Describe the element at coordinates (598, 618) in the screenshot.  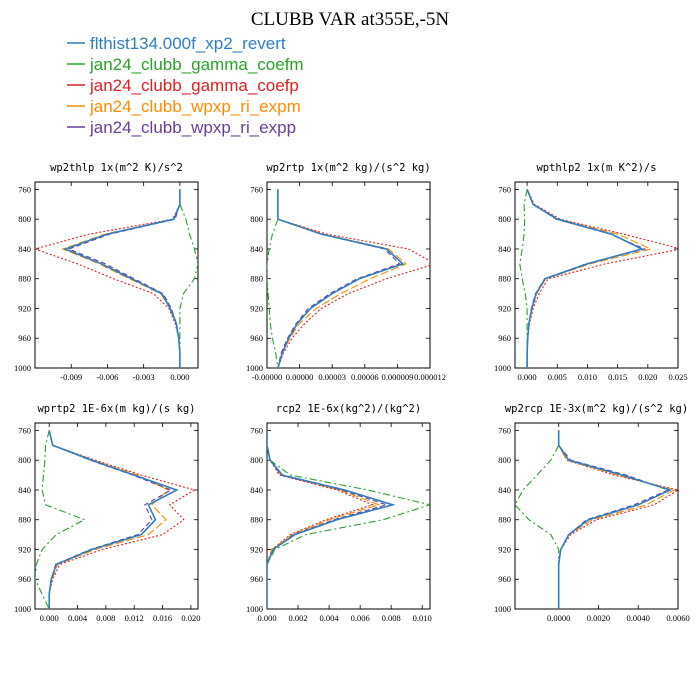
I see `xtick-label: 0.0020` at that location.